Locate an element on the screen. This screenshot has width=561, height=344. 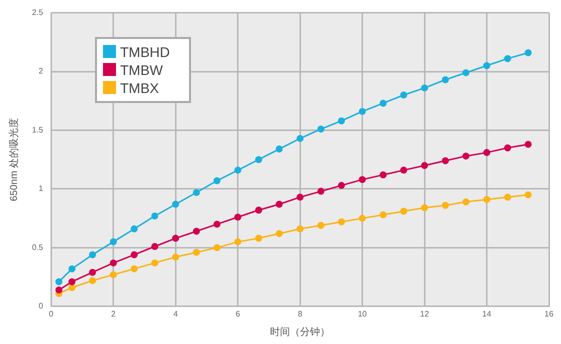
x-tick-label: 10 is located at coordinates (363, 313).